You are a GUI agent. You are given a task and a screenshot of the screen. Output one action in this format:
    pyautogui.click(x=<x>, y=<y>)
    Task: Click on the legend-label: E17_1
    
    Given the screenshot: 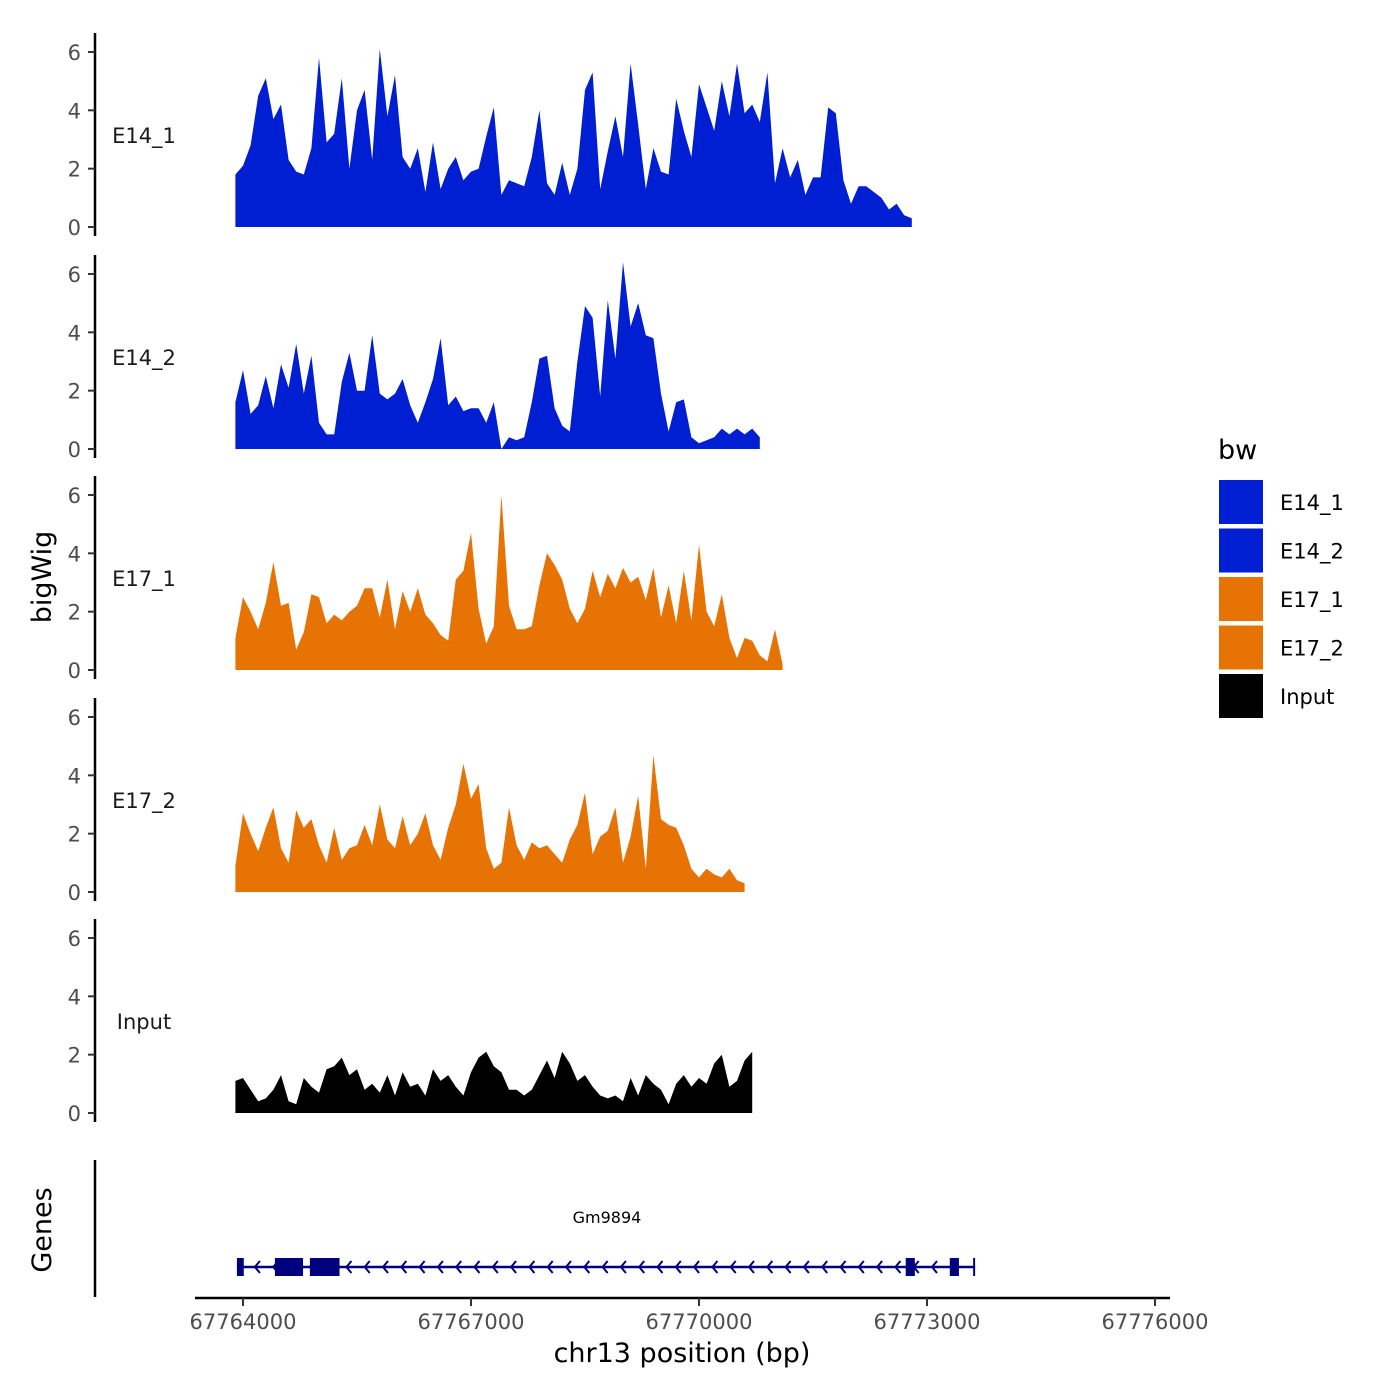 What is the action you would take?
    pyautogui.click(x=1312, y=600)
    